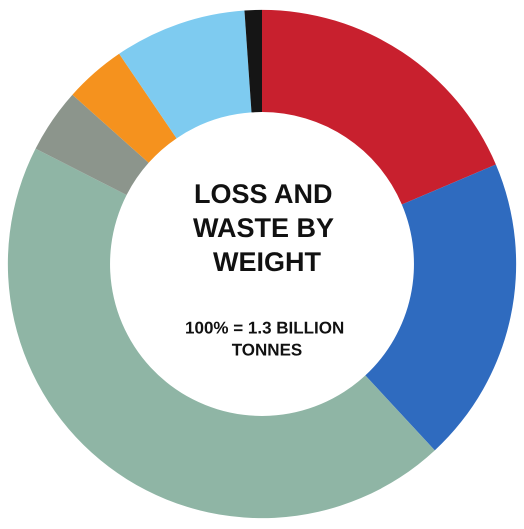 The height and width of the screenshot is (529, 524). What do you see at coordinates (267, 228) in the screenshot?
I see `text: LOSS AND WASTE BY WEIGHT` at bounding box center [267, 228].